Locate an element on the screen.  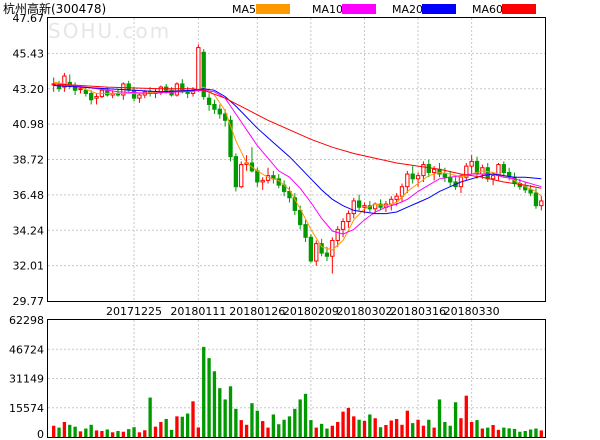
volume-axis: 62298 46724 31149 15574 0 is located at coordinates (26, 377).